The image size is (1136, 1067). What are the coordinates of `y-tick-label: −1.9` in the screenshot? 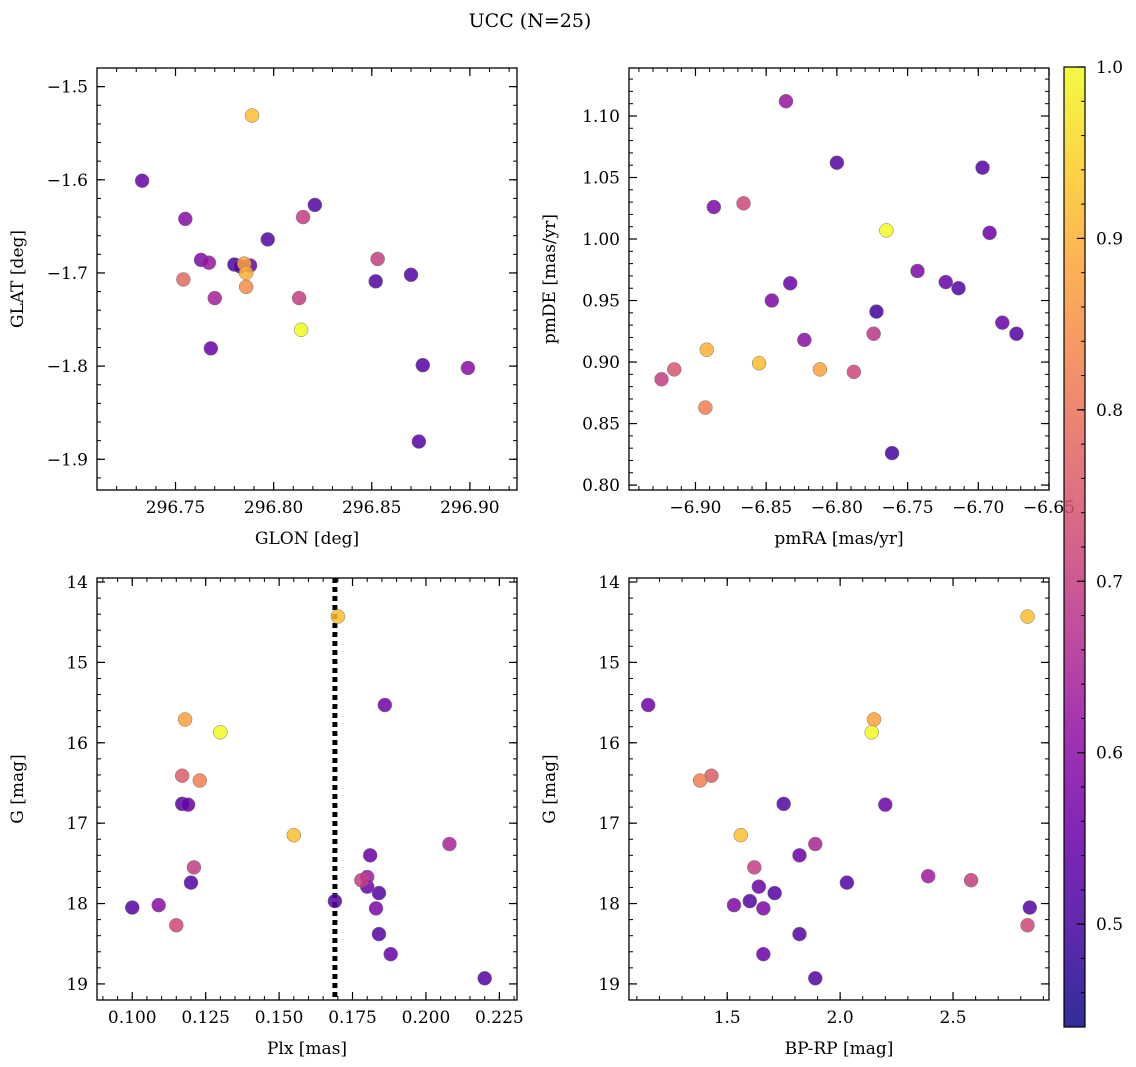 It's located at (67, 460).